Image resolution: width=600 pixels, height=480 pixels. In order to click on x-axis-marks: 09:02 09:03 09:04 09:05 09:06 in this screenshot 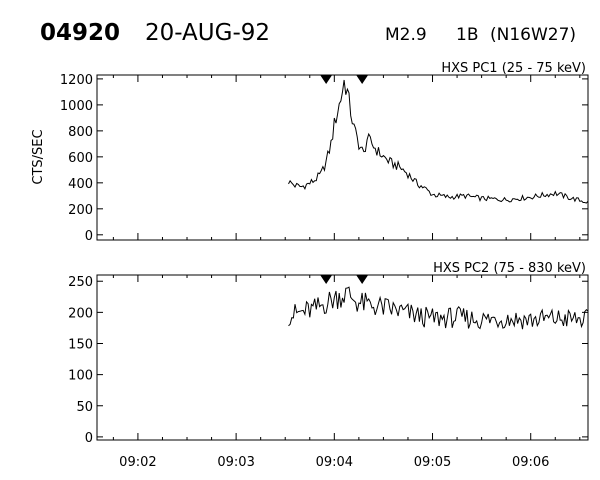, I will do `click(334, 462)`.